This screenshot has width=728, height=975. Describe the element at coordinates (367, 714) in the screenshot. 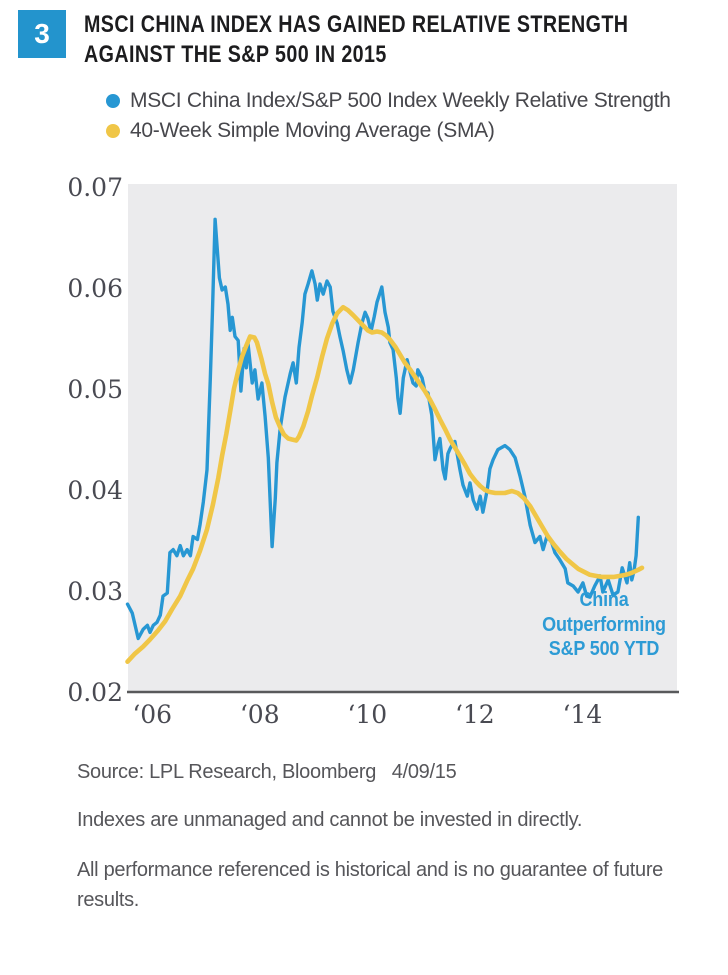

I see `x-tick-label: ‘10` at that location.